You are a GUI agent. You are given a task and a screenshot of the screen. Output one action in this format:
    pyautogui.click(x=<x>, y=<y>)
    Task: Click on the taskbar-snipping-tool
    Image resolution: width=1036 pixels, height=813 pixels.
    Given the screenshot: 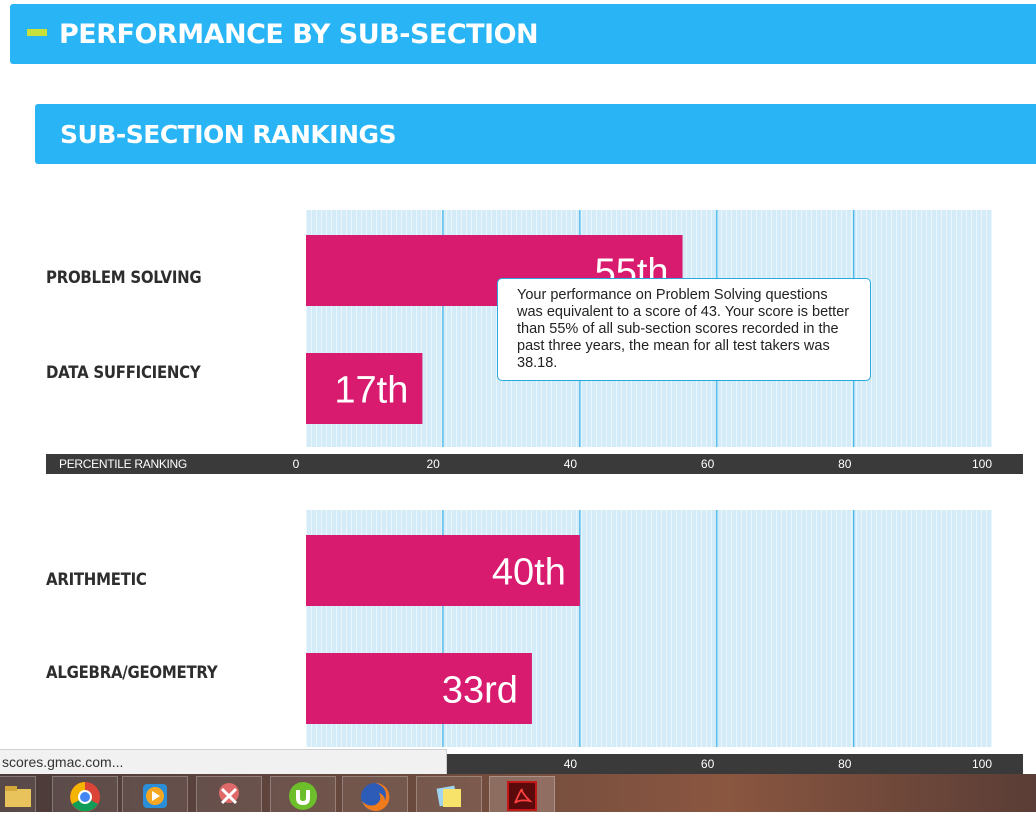 What is the action you would take?
    pyautogui.click(x=229, y=794)
    